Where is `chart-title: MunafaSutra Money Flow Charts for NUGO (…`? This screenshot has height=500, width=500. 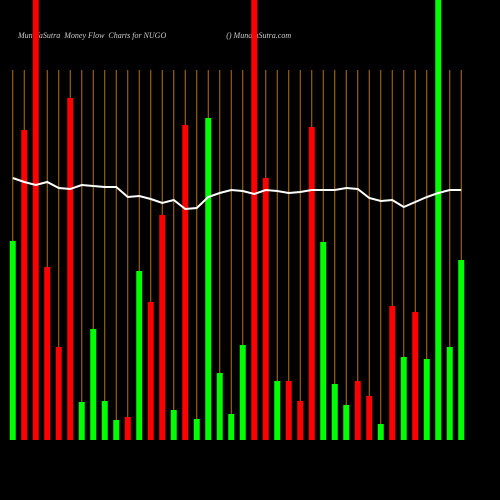 chart-title: MunafaSutra Money Flow Charts for NUGO (… is located at coordinates (154, 35).